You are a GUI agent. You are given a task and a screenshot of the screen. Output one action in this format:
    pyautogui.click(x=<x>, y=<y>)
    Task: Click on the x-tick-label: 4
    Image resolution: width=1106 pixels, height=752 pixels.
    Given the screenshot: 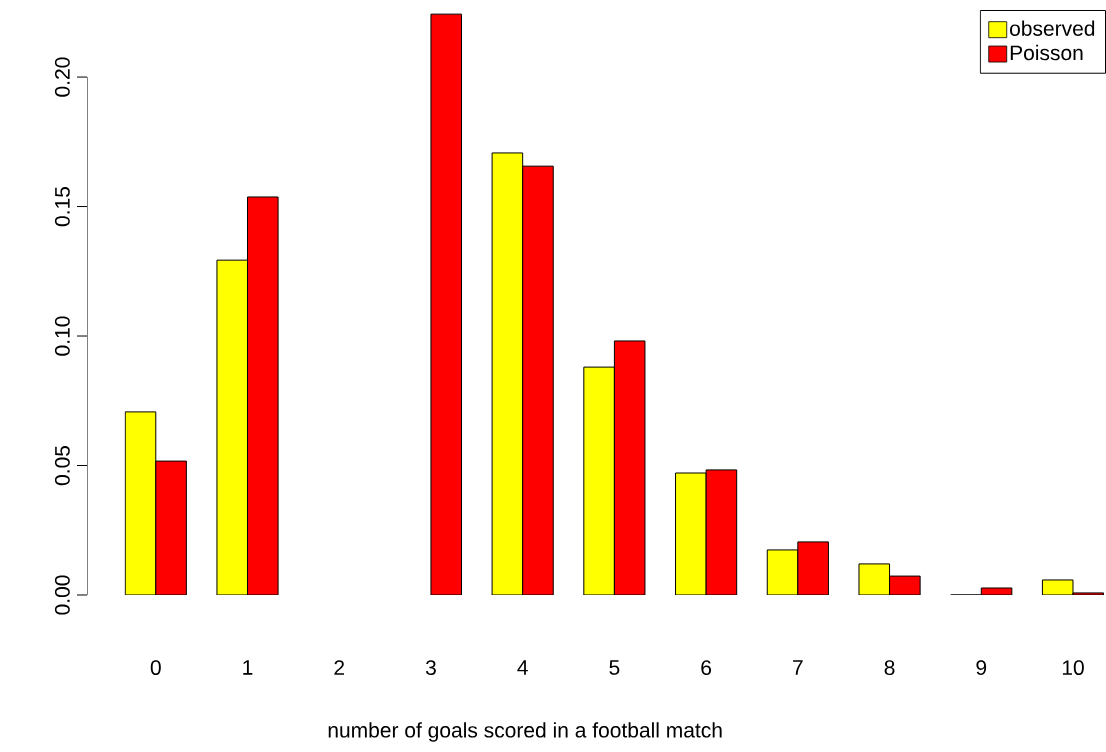 What is the action you would take?
    pyautogui.click(x=522, y=667)
    